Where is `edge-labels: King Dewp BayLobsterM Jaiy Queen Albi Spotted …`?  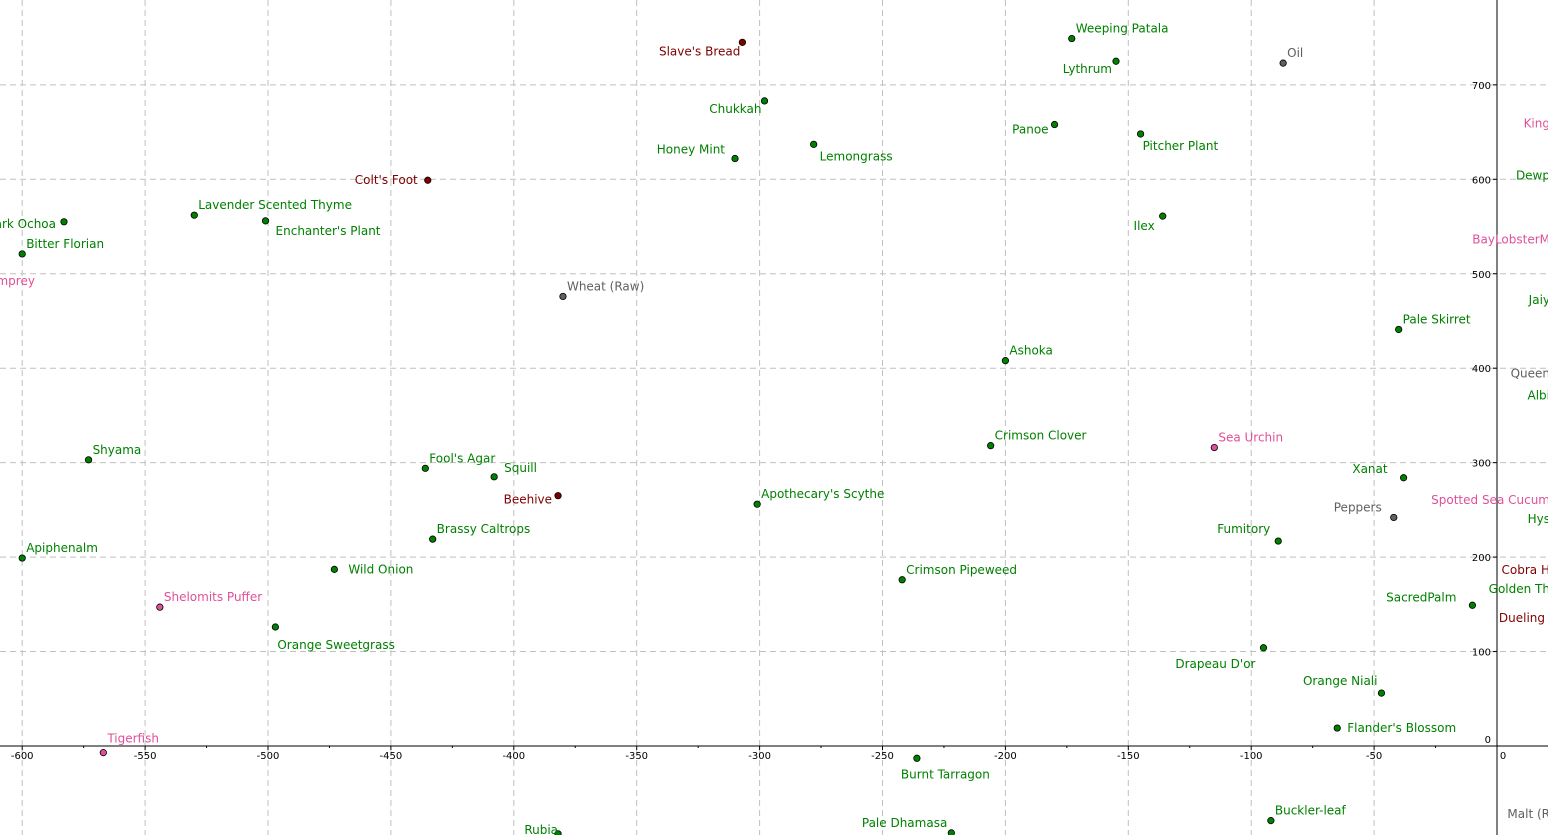 edge-labels: King Dewp BayLobsterM Jaiy Queen Albi Spotted … is located at coordinates (1489, 468).